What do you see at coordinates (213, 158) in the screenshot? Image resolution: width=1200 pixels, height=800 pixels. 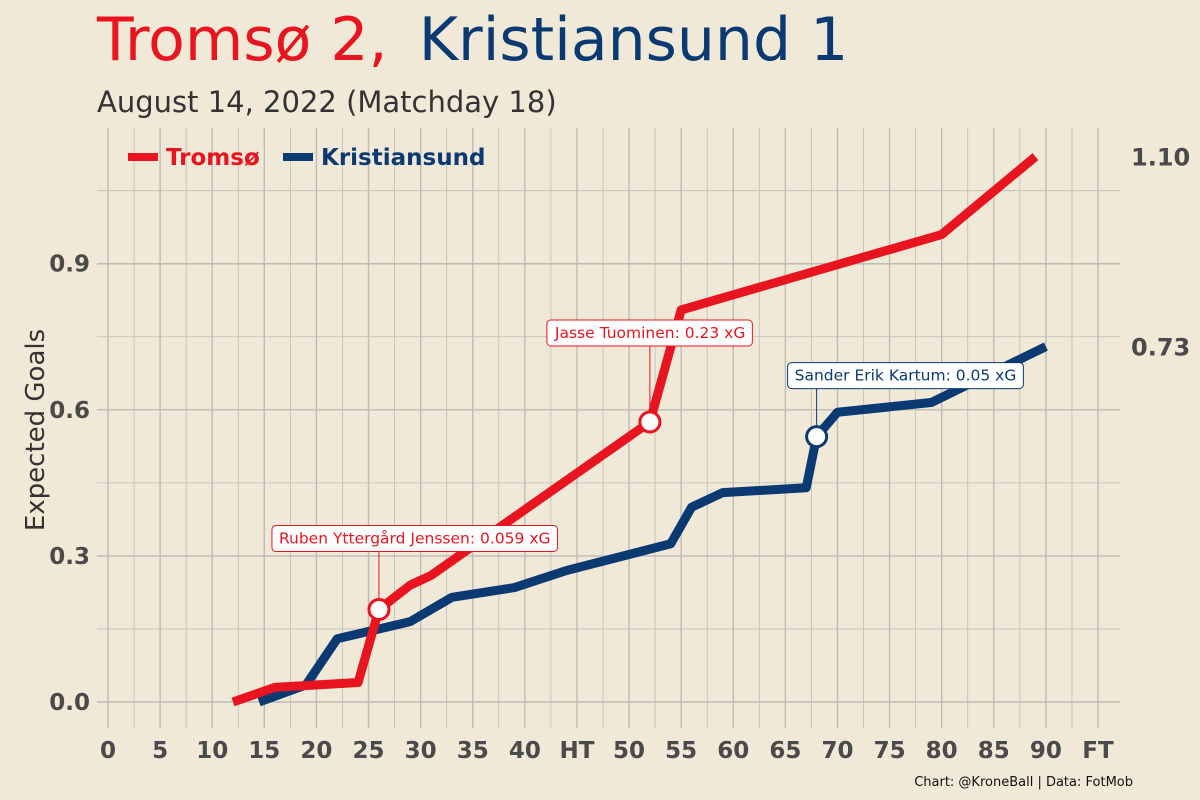 I see `legend-label-home: Tromsø` at bounding box center [213, 158].